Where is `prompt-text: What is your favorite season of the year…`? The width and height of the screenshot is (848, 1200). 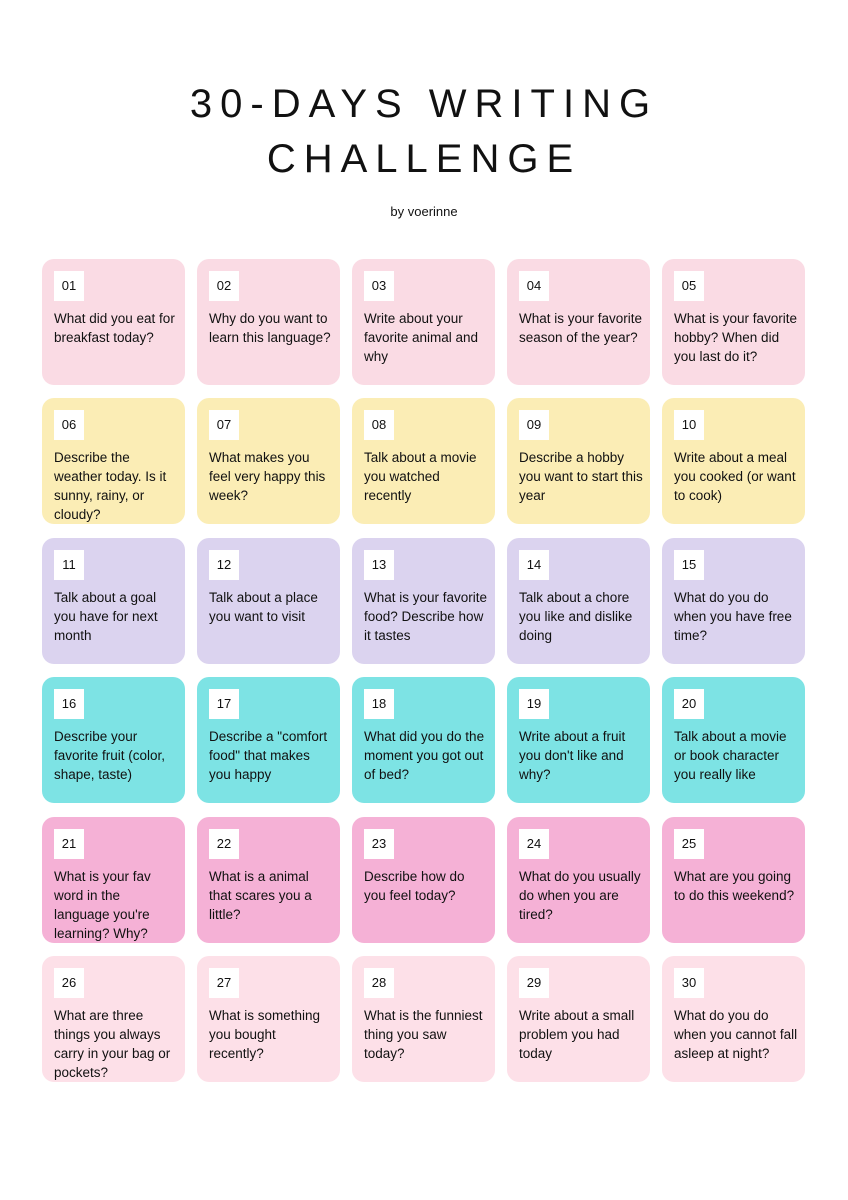 prompt-text: What is your favorite season of the year… is located at coordinates (581, 328).